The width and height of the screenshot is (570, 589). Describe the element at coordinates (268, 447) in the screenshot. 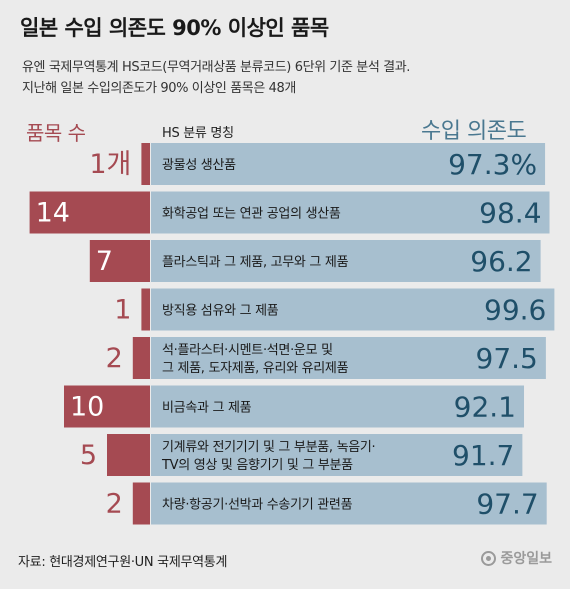

I see `category-label: 기계류와 전기기기 및 그 부분품, 녹음기·` at that location.